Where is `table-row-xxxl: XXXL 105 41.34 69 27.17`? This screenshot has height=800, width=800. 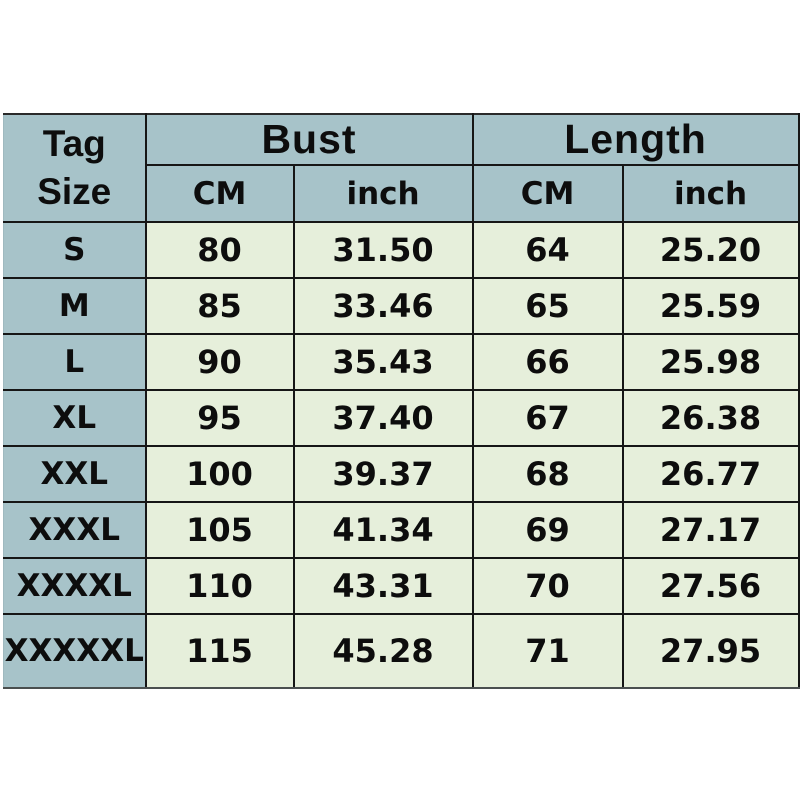 table-row-xxxl: XXXL 105 41.34 69 27.17 is located at coordinates (401, 530).